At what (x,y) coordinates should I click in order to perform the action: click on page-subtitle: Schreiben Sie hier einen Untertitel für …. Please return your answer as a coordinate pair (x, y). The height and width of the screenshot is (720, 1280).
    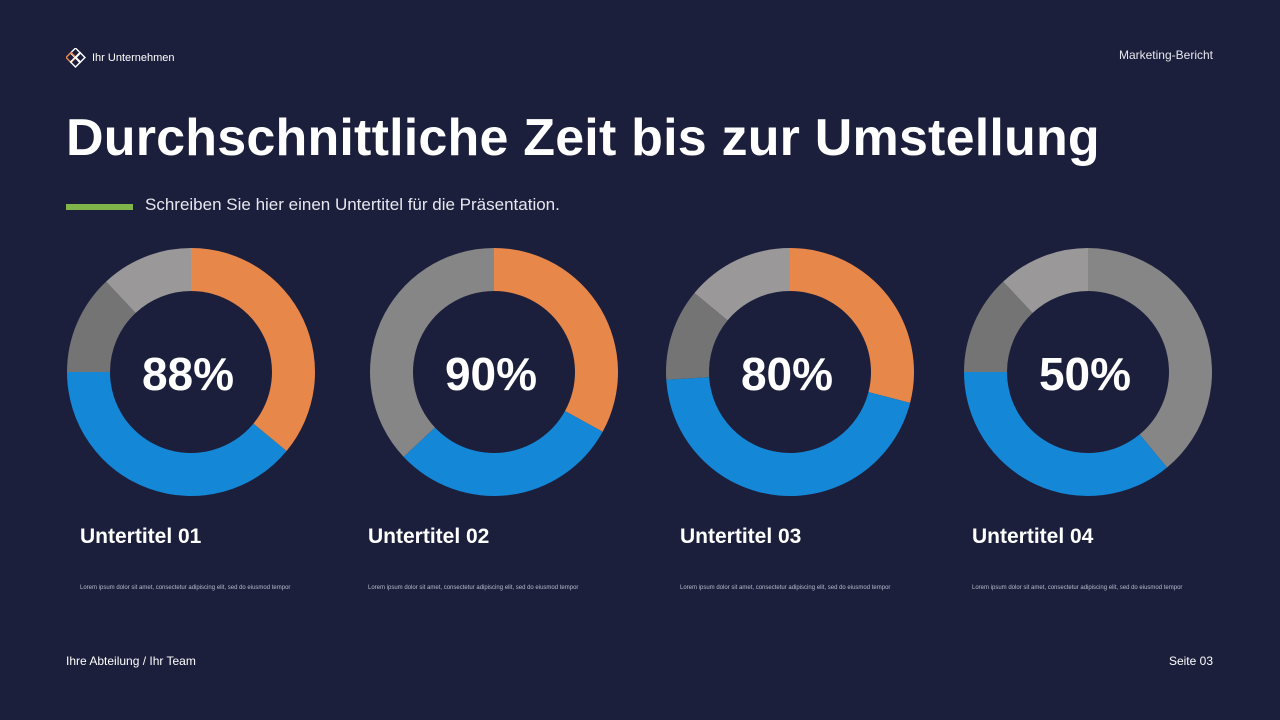
    Looking at the image, I should click on (352, 204).